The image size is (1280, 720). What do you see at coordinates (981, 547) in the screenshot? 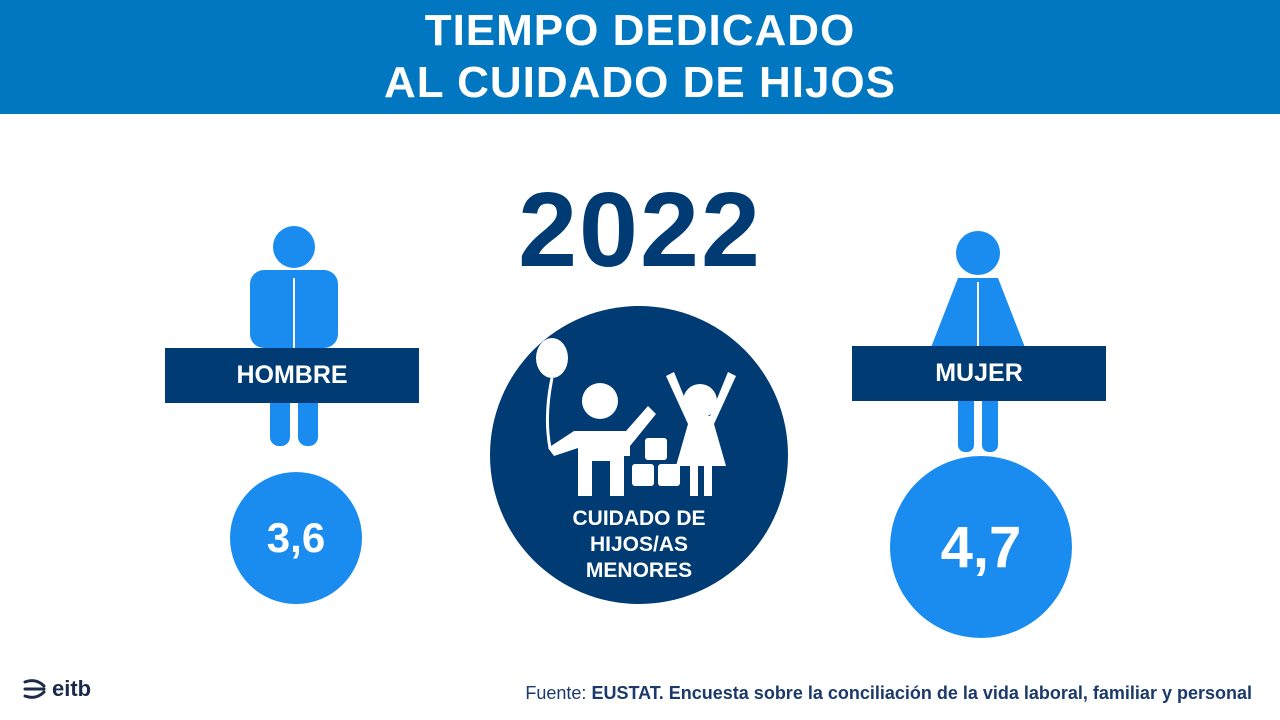
I see `women-value: 4,7` at bounding box center [981, 547].